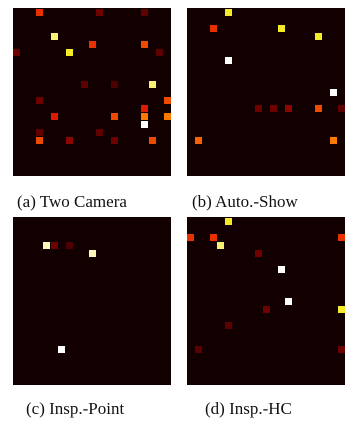  I want to click on caption-insp-hc: (d) Insp.-HC, so click(248, 408).